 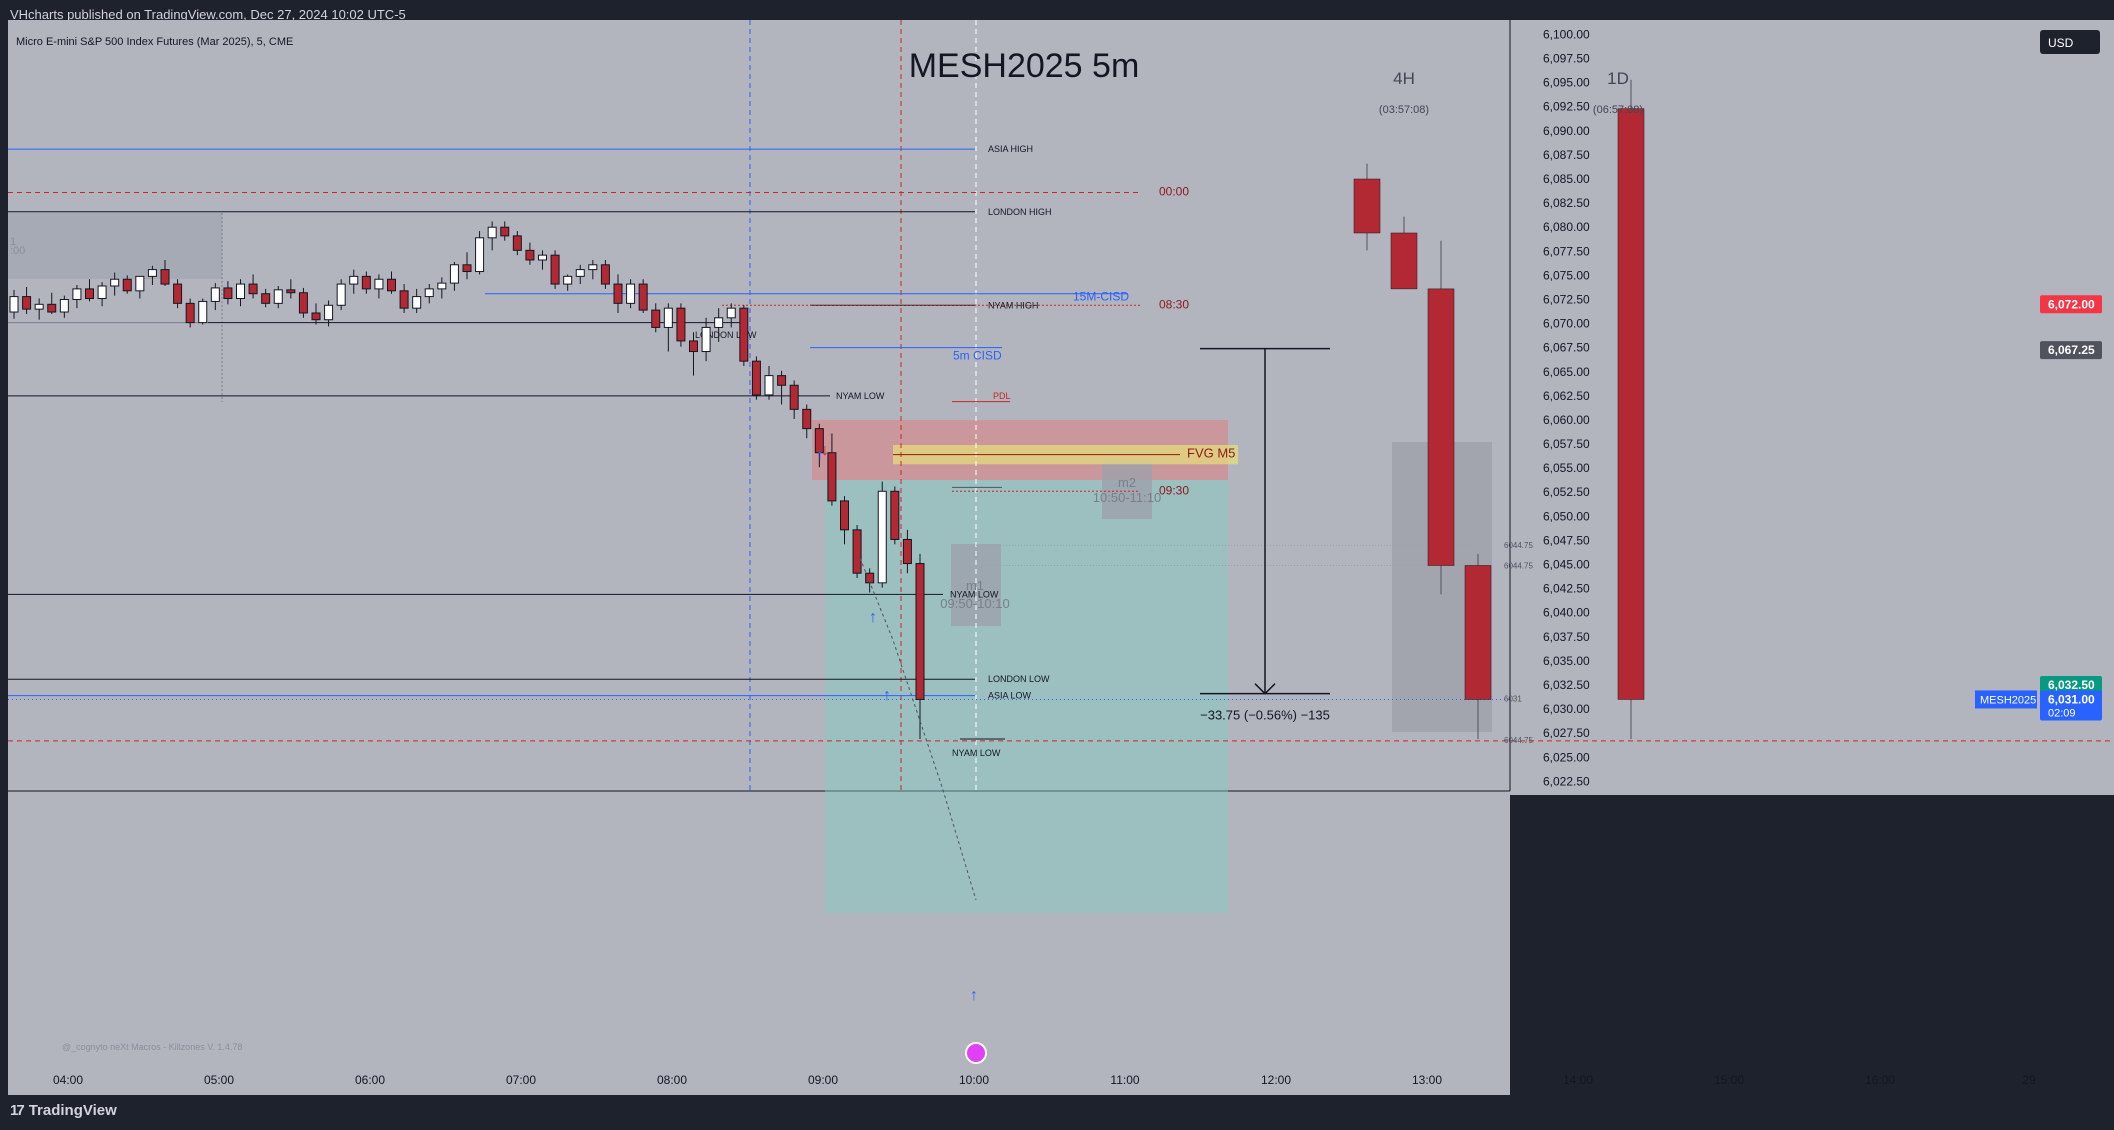 I want to click on x-tick-label: 15:00, so click(x=1729, y=1080).